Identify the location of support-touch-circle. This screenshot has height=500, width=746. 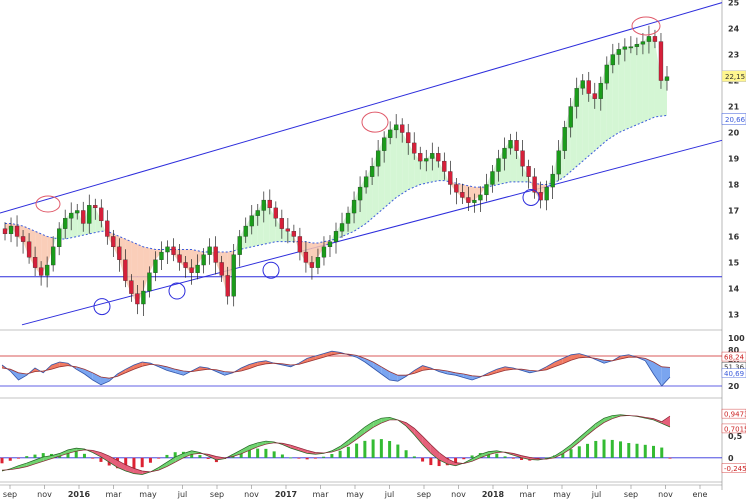
(102, 307).